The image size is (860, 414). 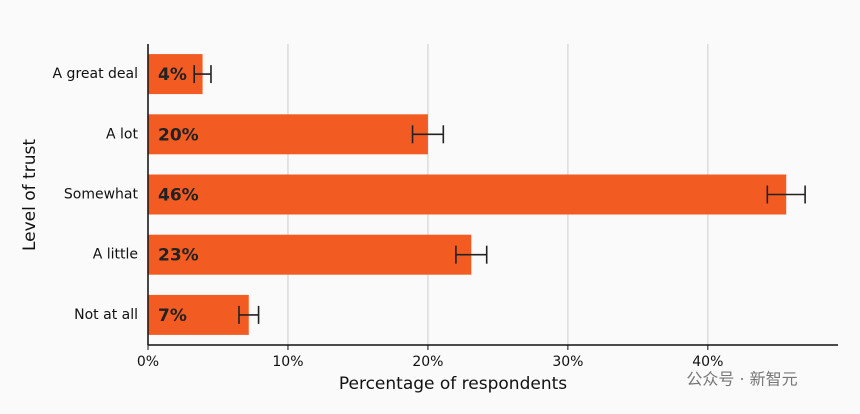 What do you see at coordinates (178, 196) in the screenshot?
I see `value-label: 46%` at bounding box center [178, 196].